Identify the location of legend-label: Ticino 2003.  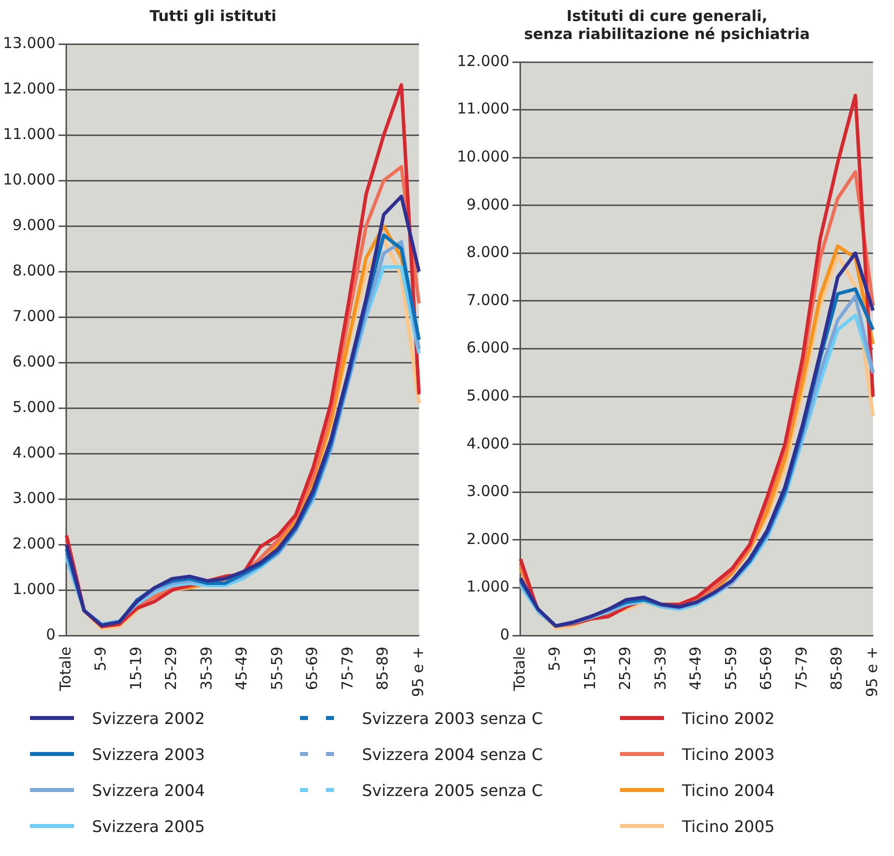
(728, 754).